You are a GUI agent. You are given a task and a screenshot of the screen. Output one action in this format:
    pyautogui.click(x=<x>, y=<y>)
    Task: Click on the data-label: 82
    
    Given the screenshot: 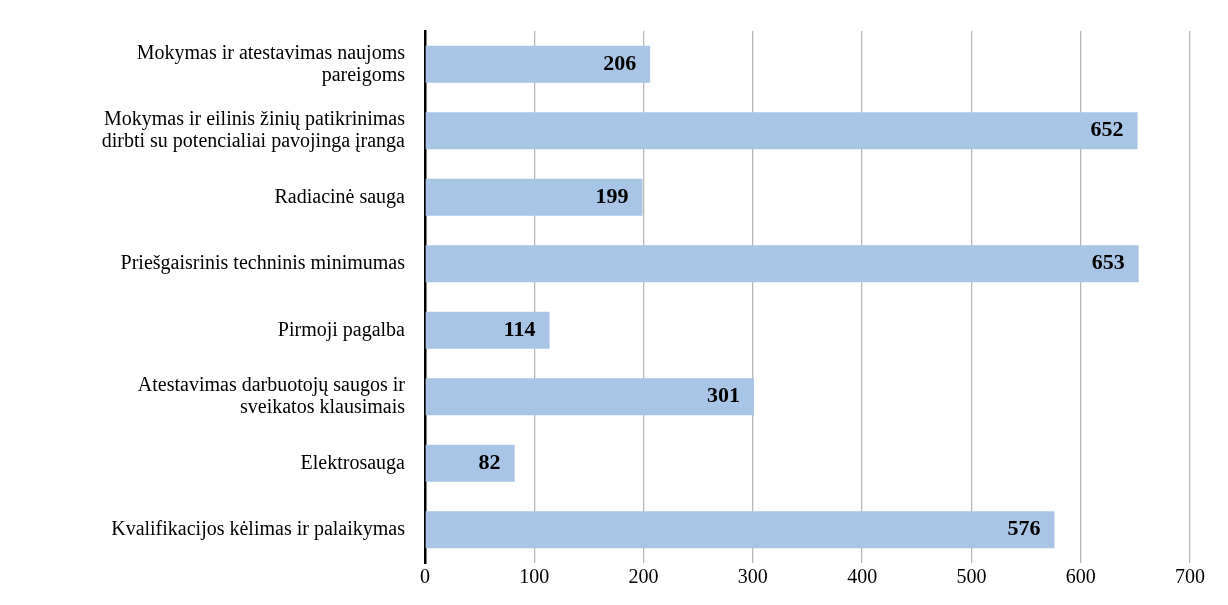 What is the action you would take?
    pyautogui.click(x=489, y=461)
    